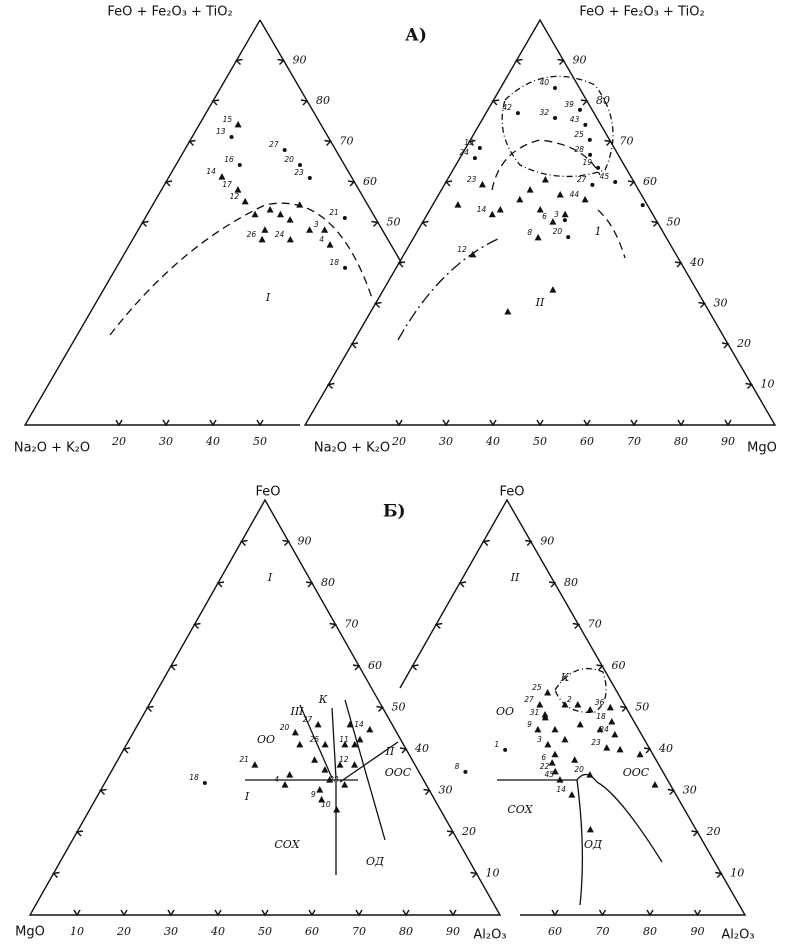 The height and width of the screenshot is (950, 795). Describe the element at coordinates (496, 744) in the screenshot. I see `point-label: 1` at that location.